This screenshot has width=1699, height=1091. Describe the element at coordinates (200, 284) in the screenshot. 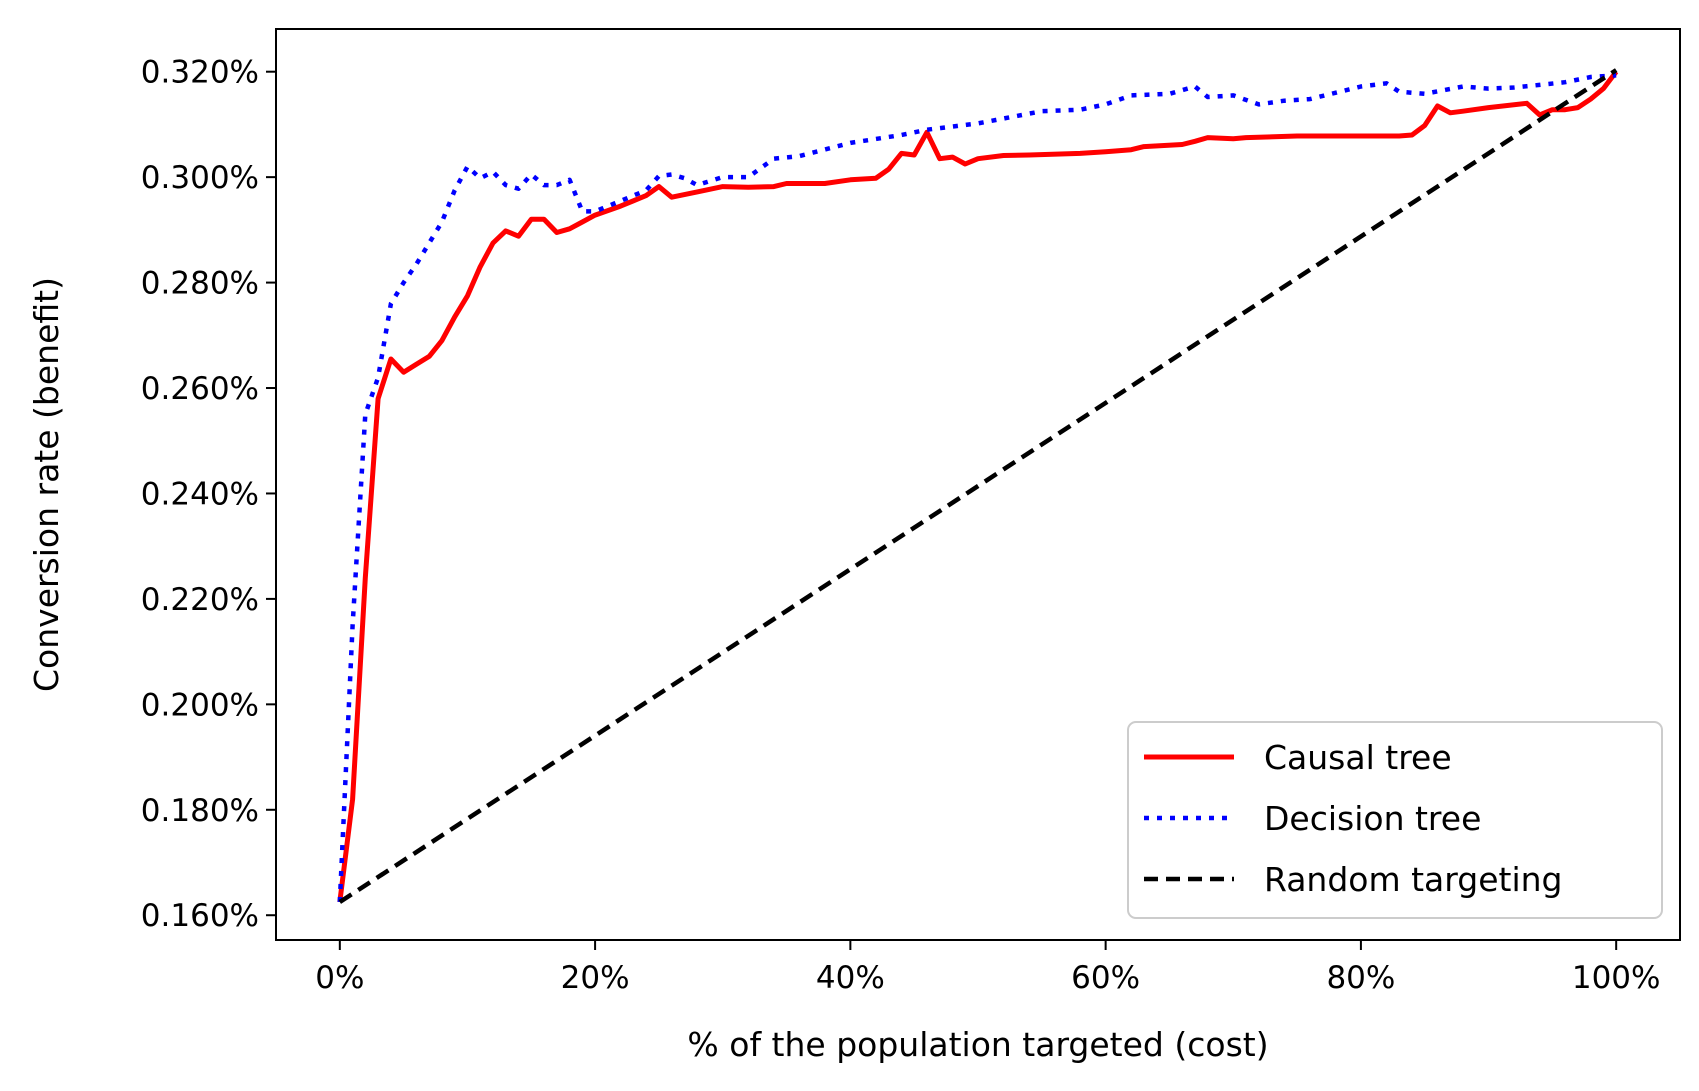

I see `y-tick-label: 0.280%` at that location.